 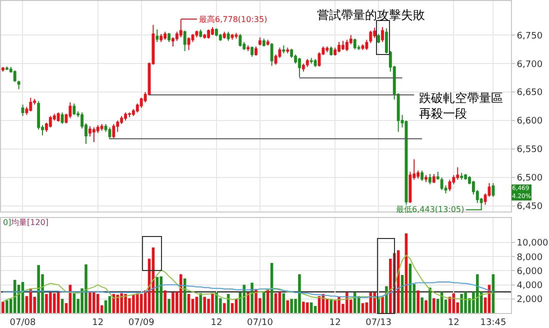 I want to click on x-tick-label: 07/13, so click(x=379, y=323).